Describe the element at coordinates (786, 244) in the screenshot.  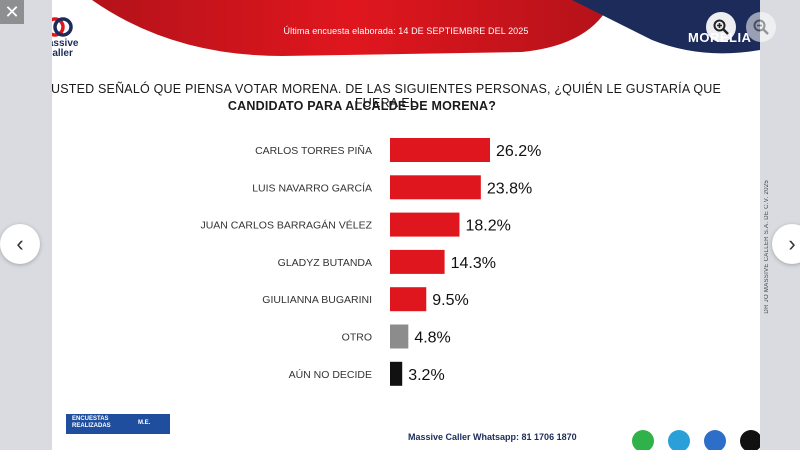
I see `next-image-button: ›` at that location.